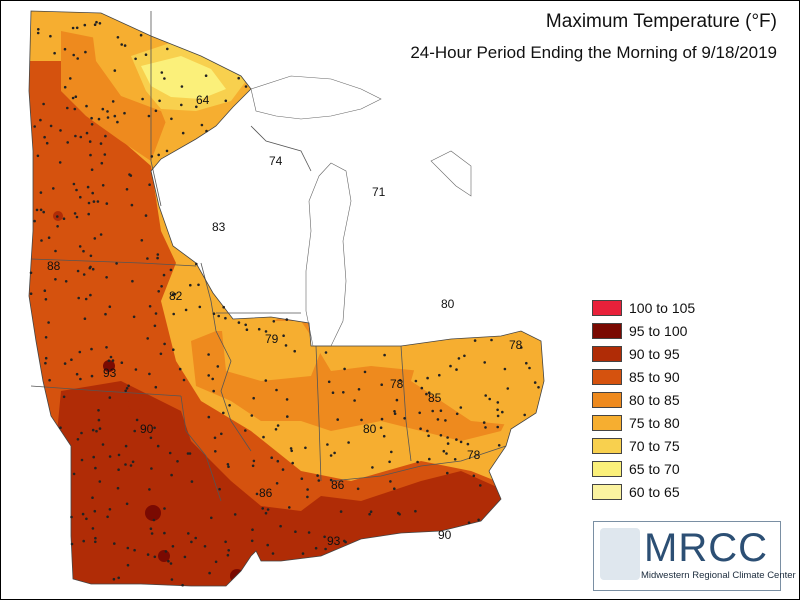  I want to click on legend-label: 65 to 70, so click(654, 469).